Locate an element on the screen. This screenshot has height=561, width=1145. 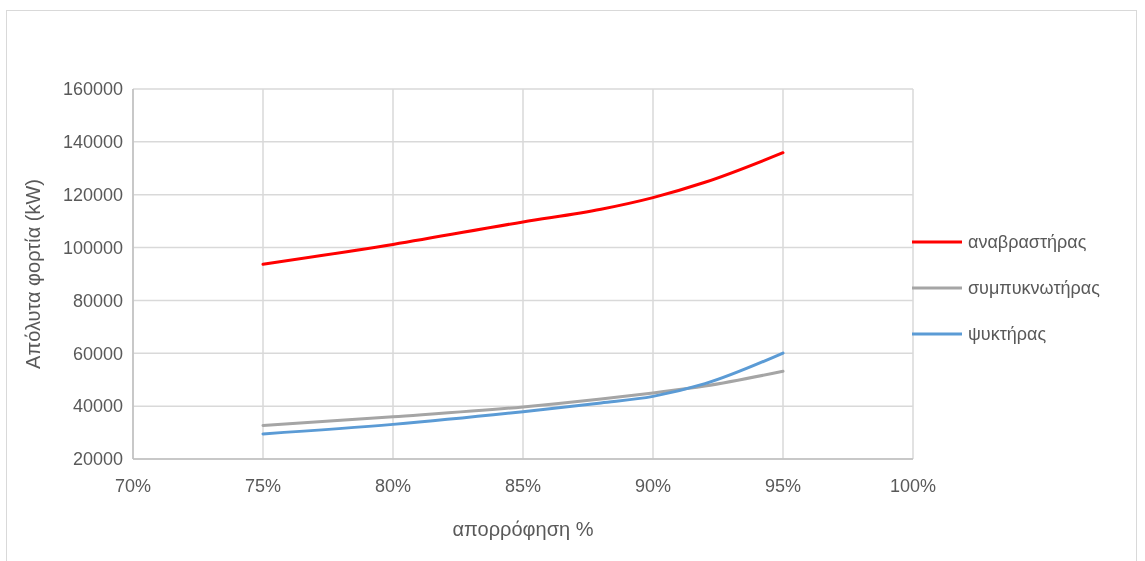
x-axis-title: απορρόφηση % is located at coordinates (523, 529).